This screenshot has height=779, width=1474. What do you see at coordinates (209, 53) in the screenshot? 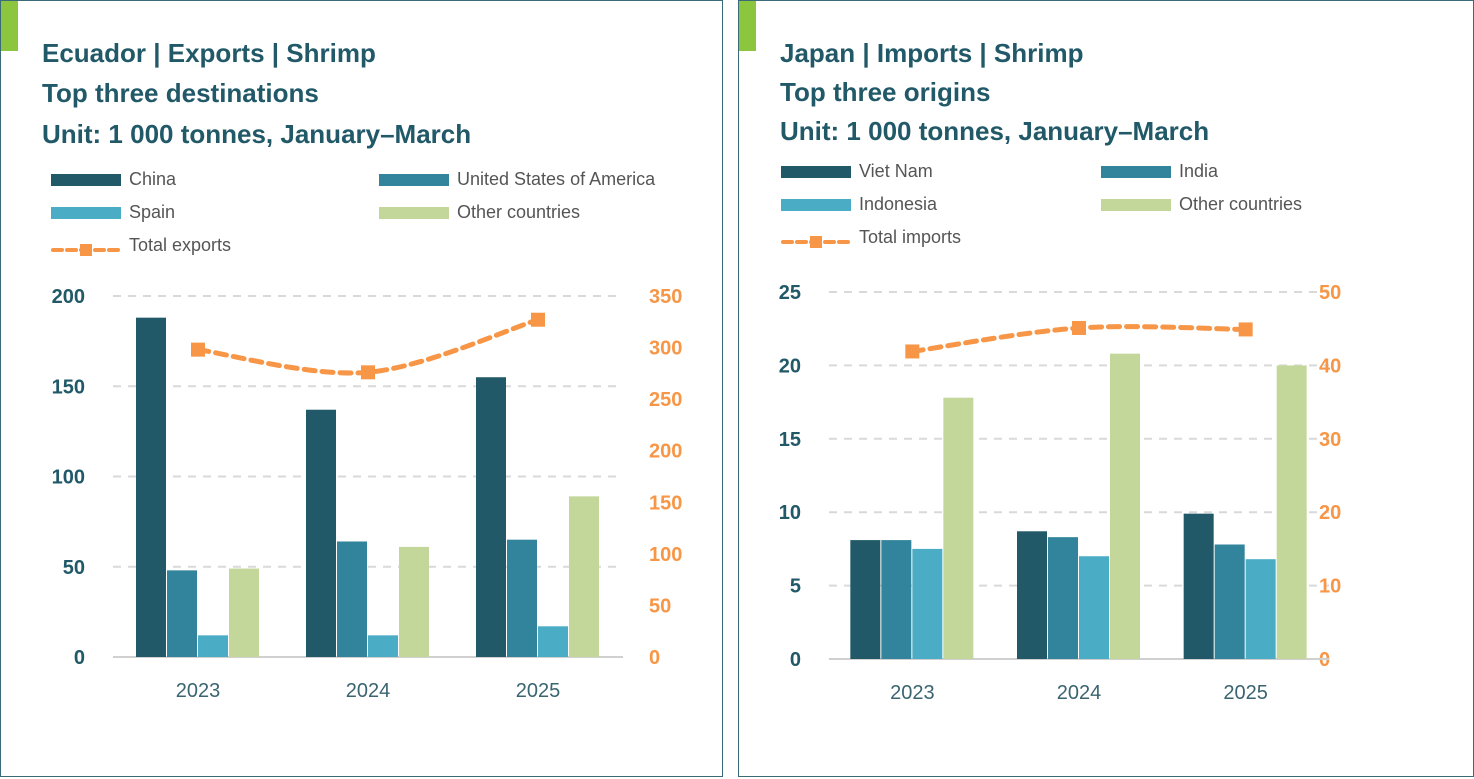
I see `chart-title: Ecuador | Exports | Shrimp` at bounding box center [209, 53].